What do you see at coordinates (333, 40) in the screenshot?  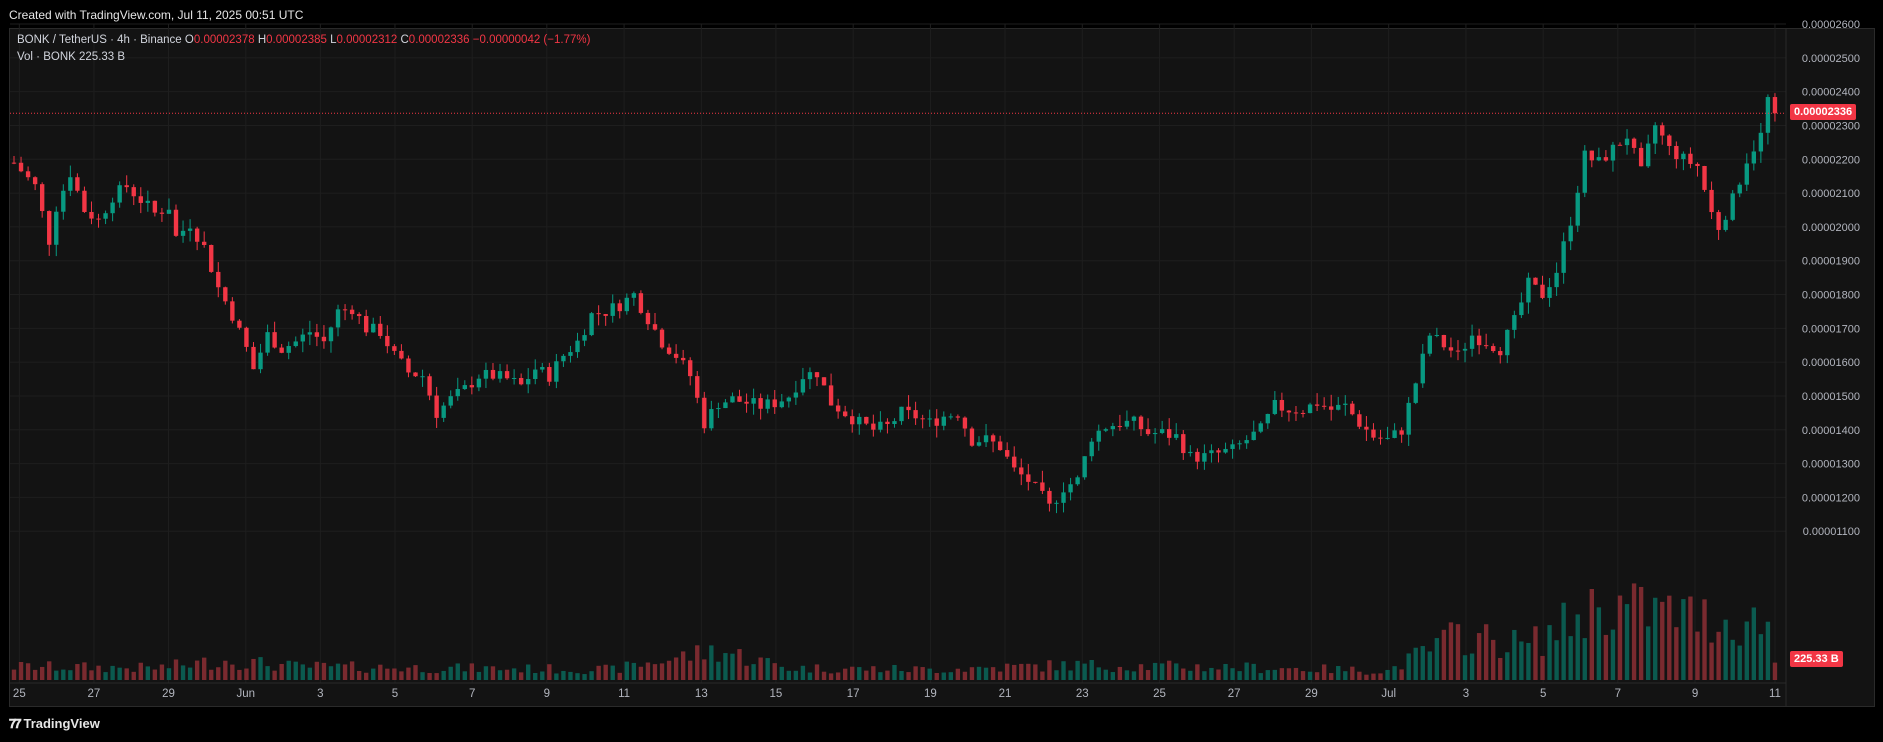 I see `low-label: L` at bounding box center [333, 40].